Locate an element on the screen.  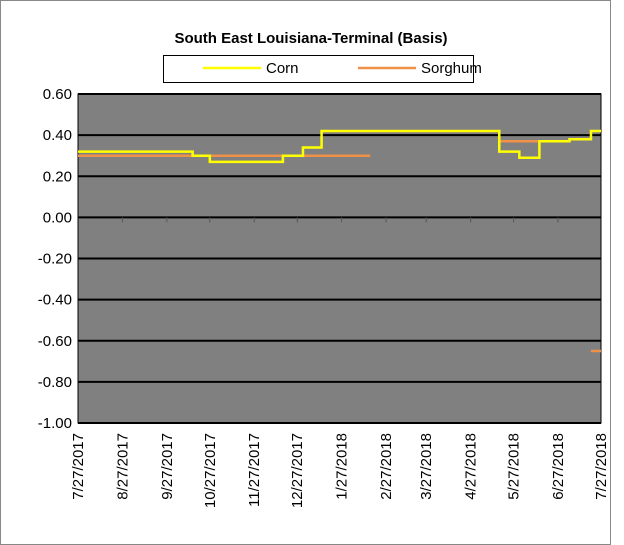
x-tick-label: 3/27/2018 is located at coordinates (426, 466).